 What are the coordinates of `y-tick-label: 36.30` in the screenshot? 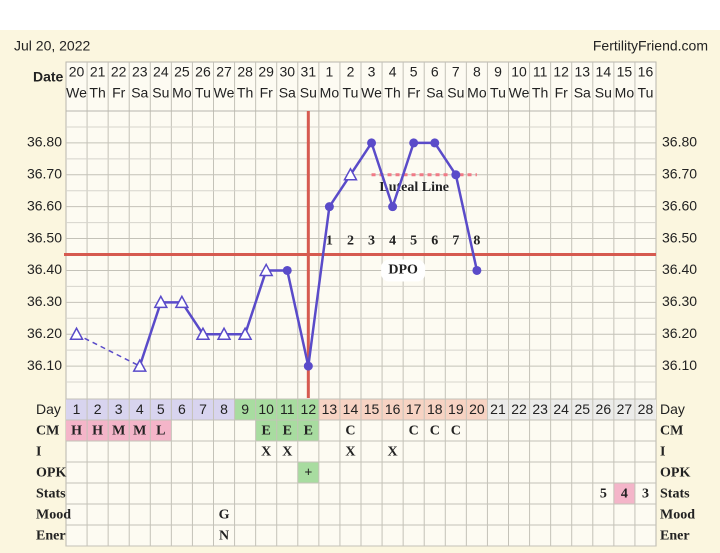 It's located at (44, 301).